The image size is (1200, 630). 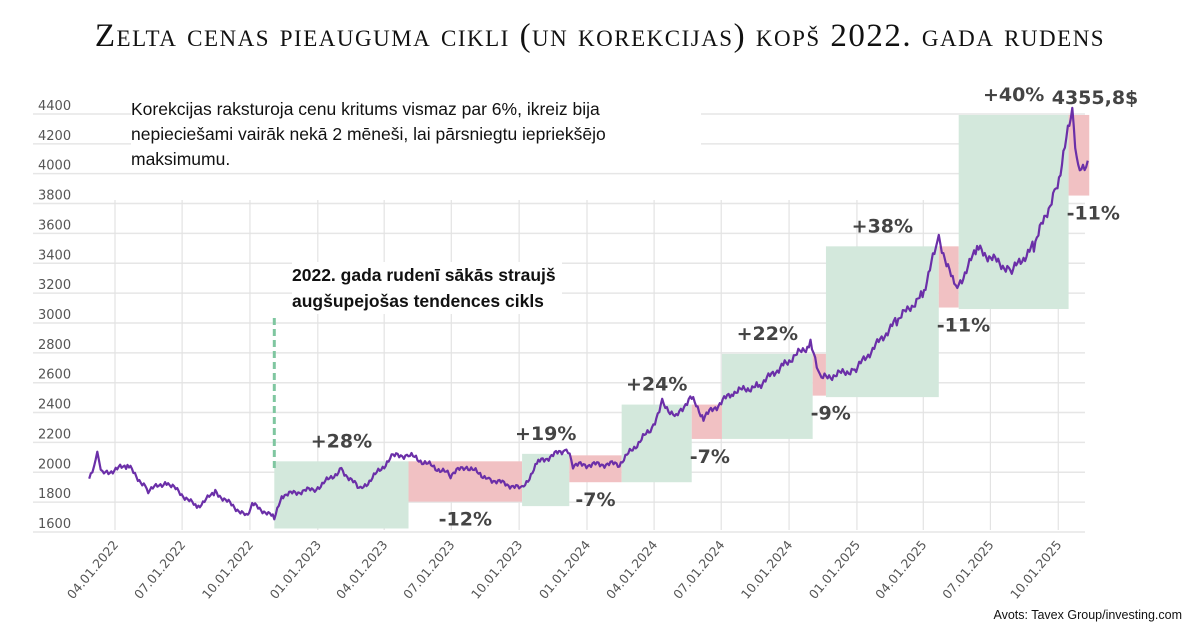 I want to click on correction-percent-label: -9%, so click(x=831, y=414).